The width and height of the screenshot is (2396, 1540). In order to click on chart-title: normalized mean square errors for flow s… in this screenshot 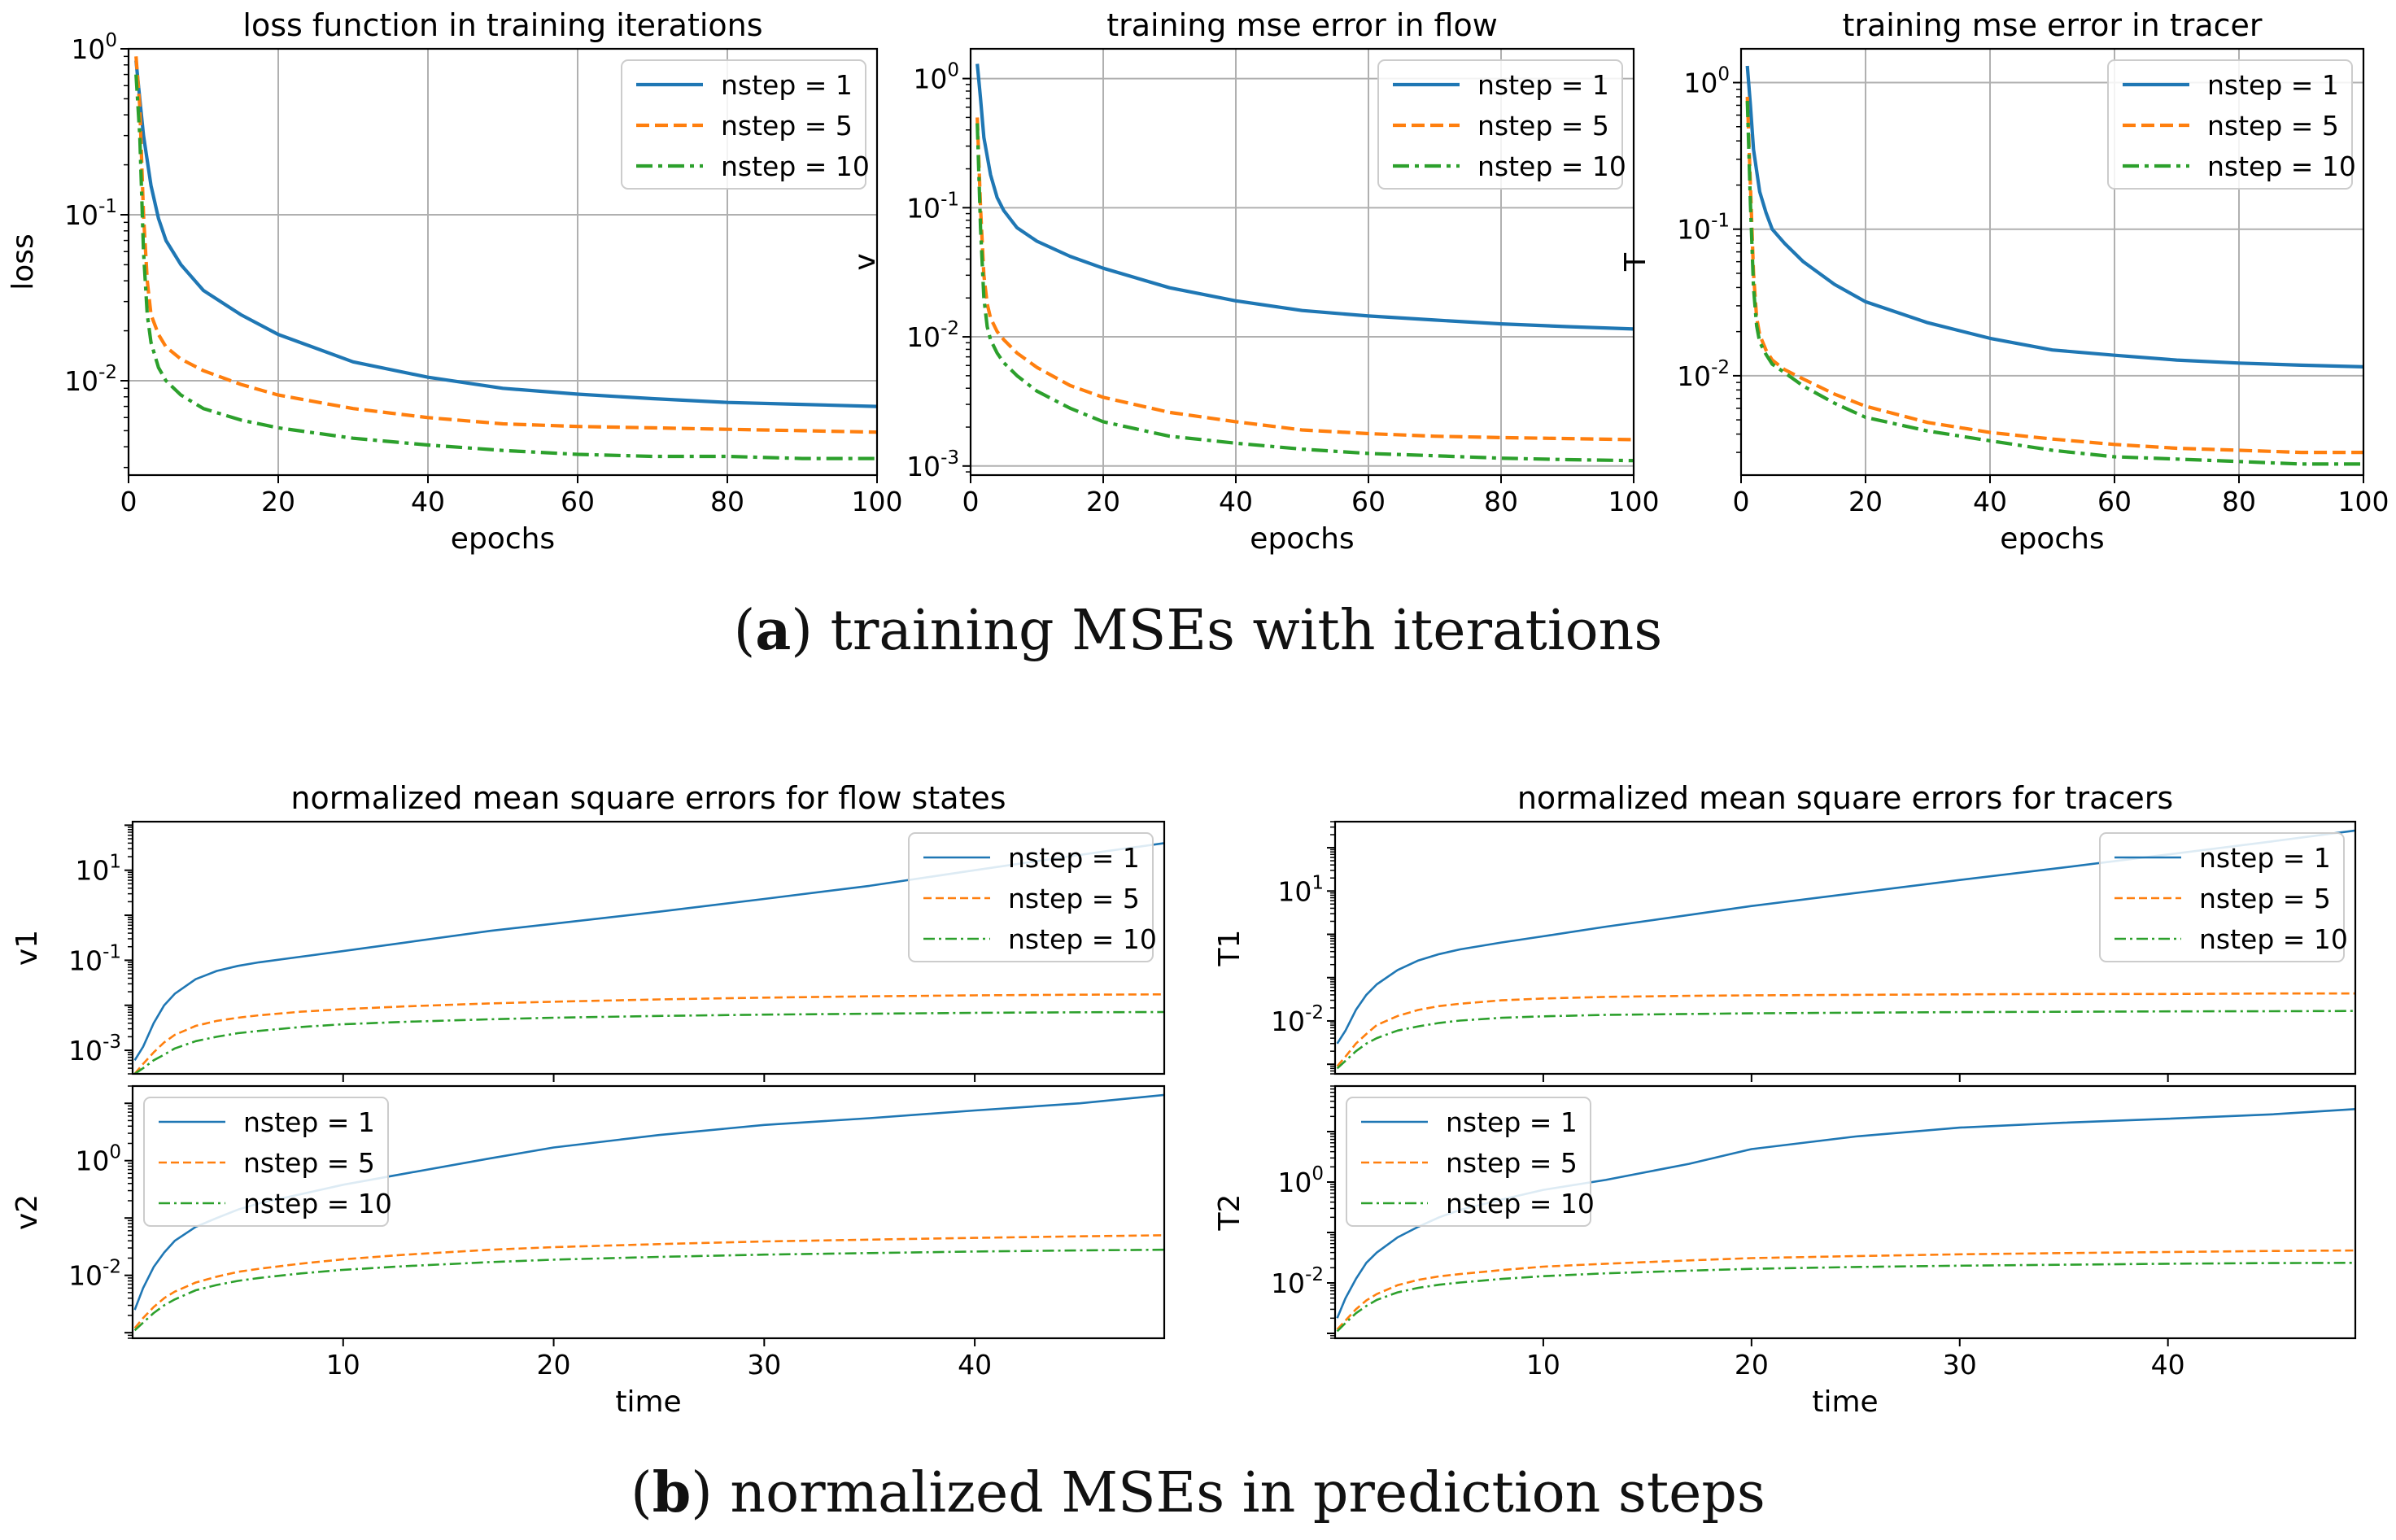, I will do `click(648, 798)`.